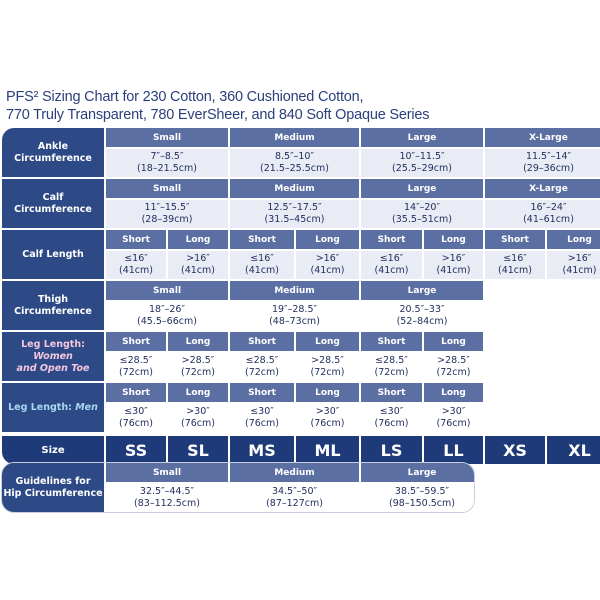 The height and width of the screenshot is (600, 600). I want to click on measurement-line: (31.5–45cm), so click(294, 219).